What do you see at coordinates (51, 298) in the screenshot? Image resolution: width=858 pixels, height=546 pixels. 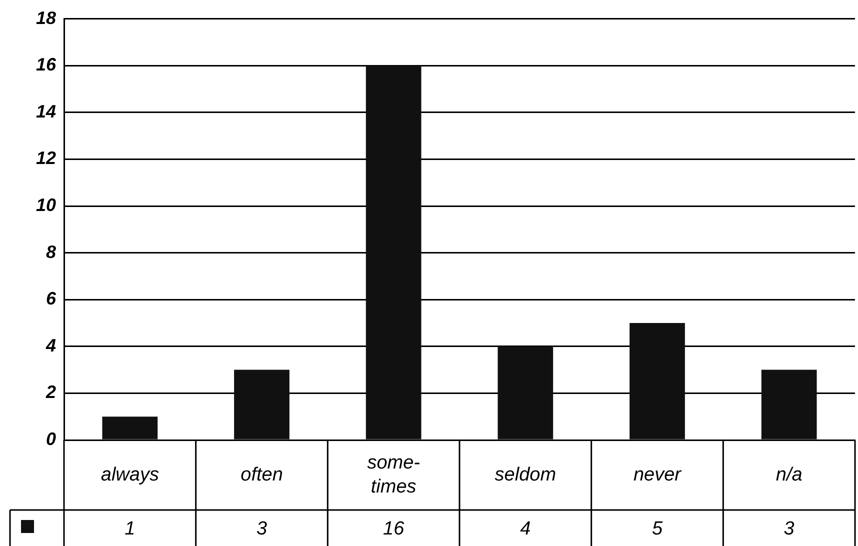 I see `y-tick-label: 6` at bounding box center [51, 298].